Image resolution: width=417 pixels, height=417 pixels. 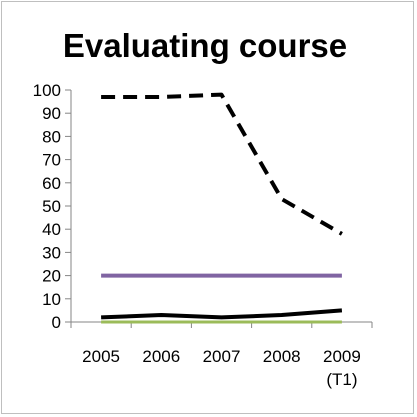 What do you see at coordinates (341, 379) in the screenshot?
I see `x-tick-label-secondary: (T1)` at bounding box center [341, 379].